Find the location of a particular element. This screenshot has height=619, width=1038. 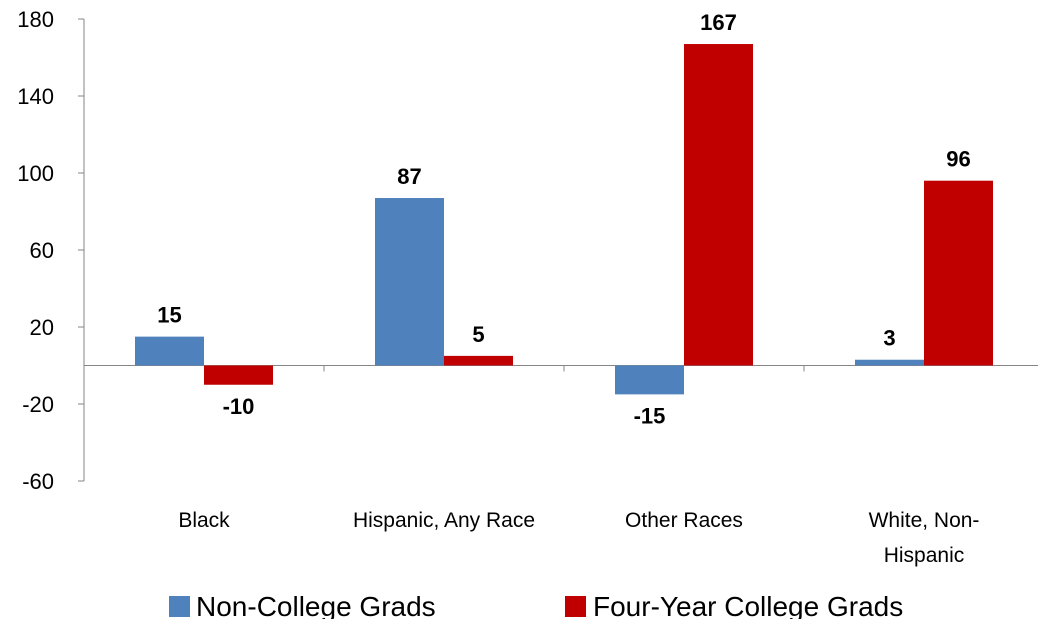

legend-label: Four-Year College Grads is located at coordinates (748, 605).